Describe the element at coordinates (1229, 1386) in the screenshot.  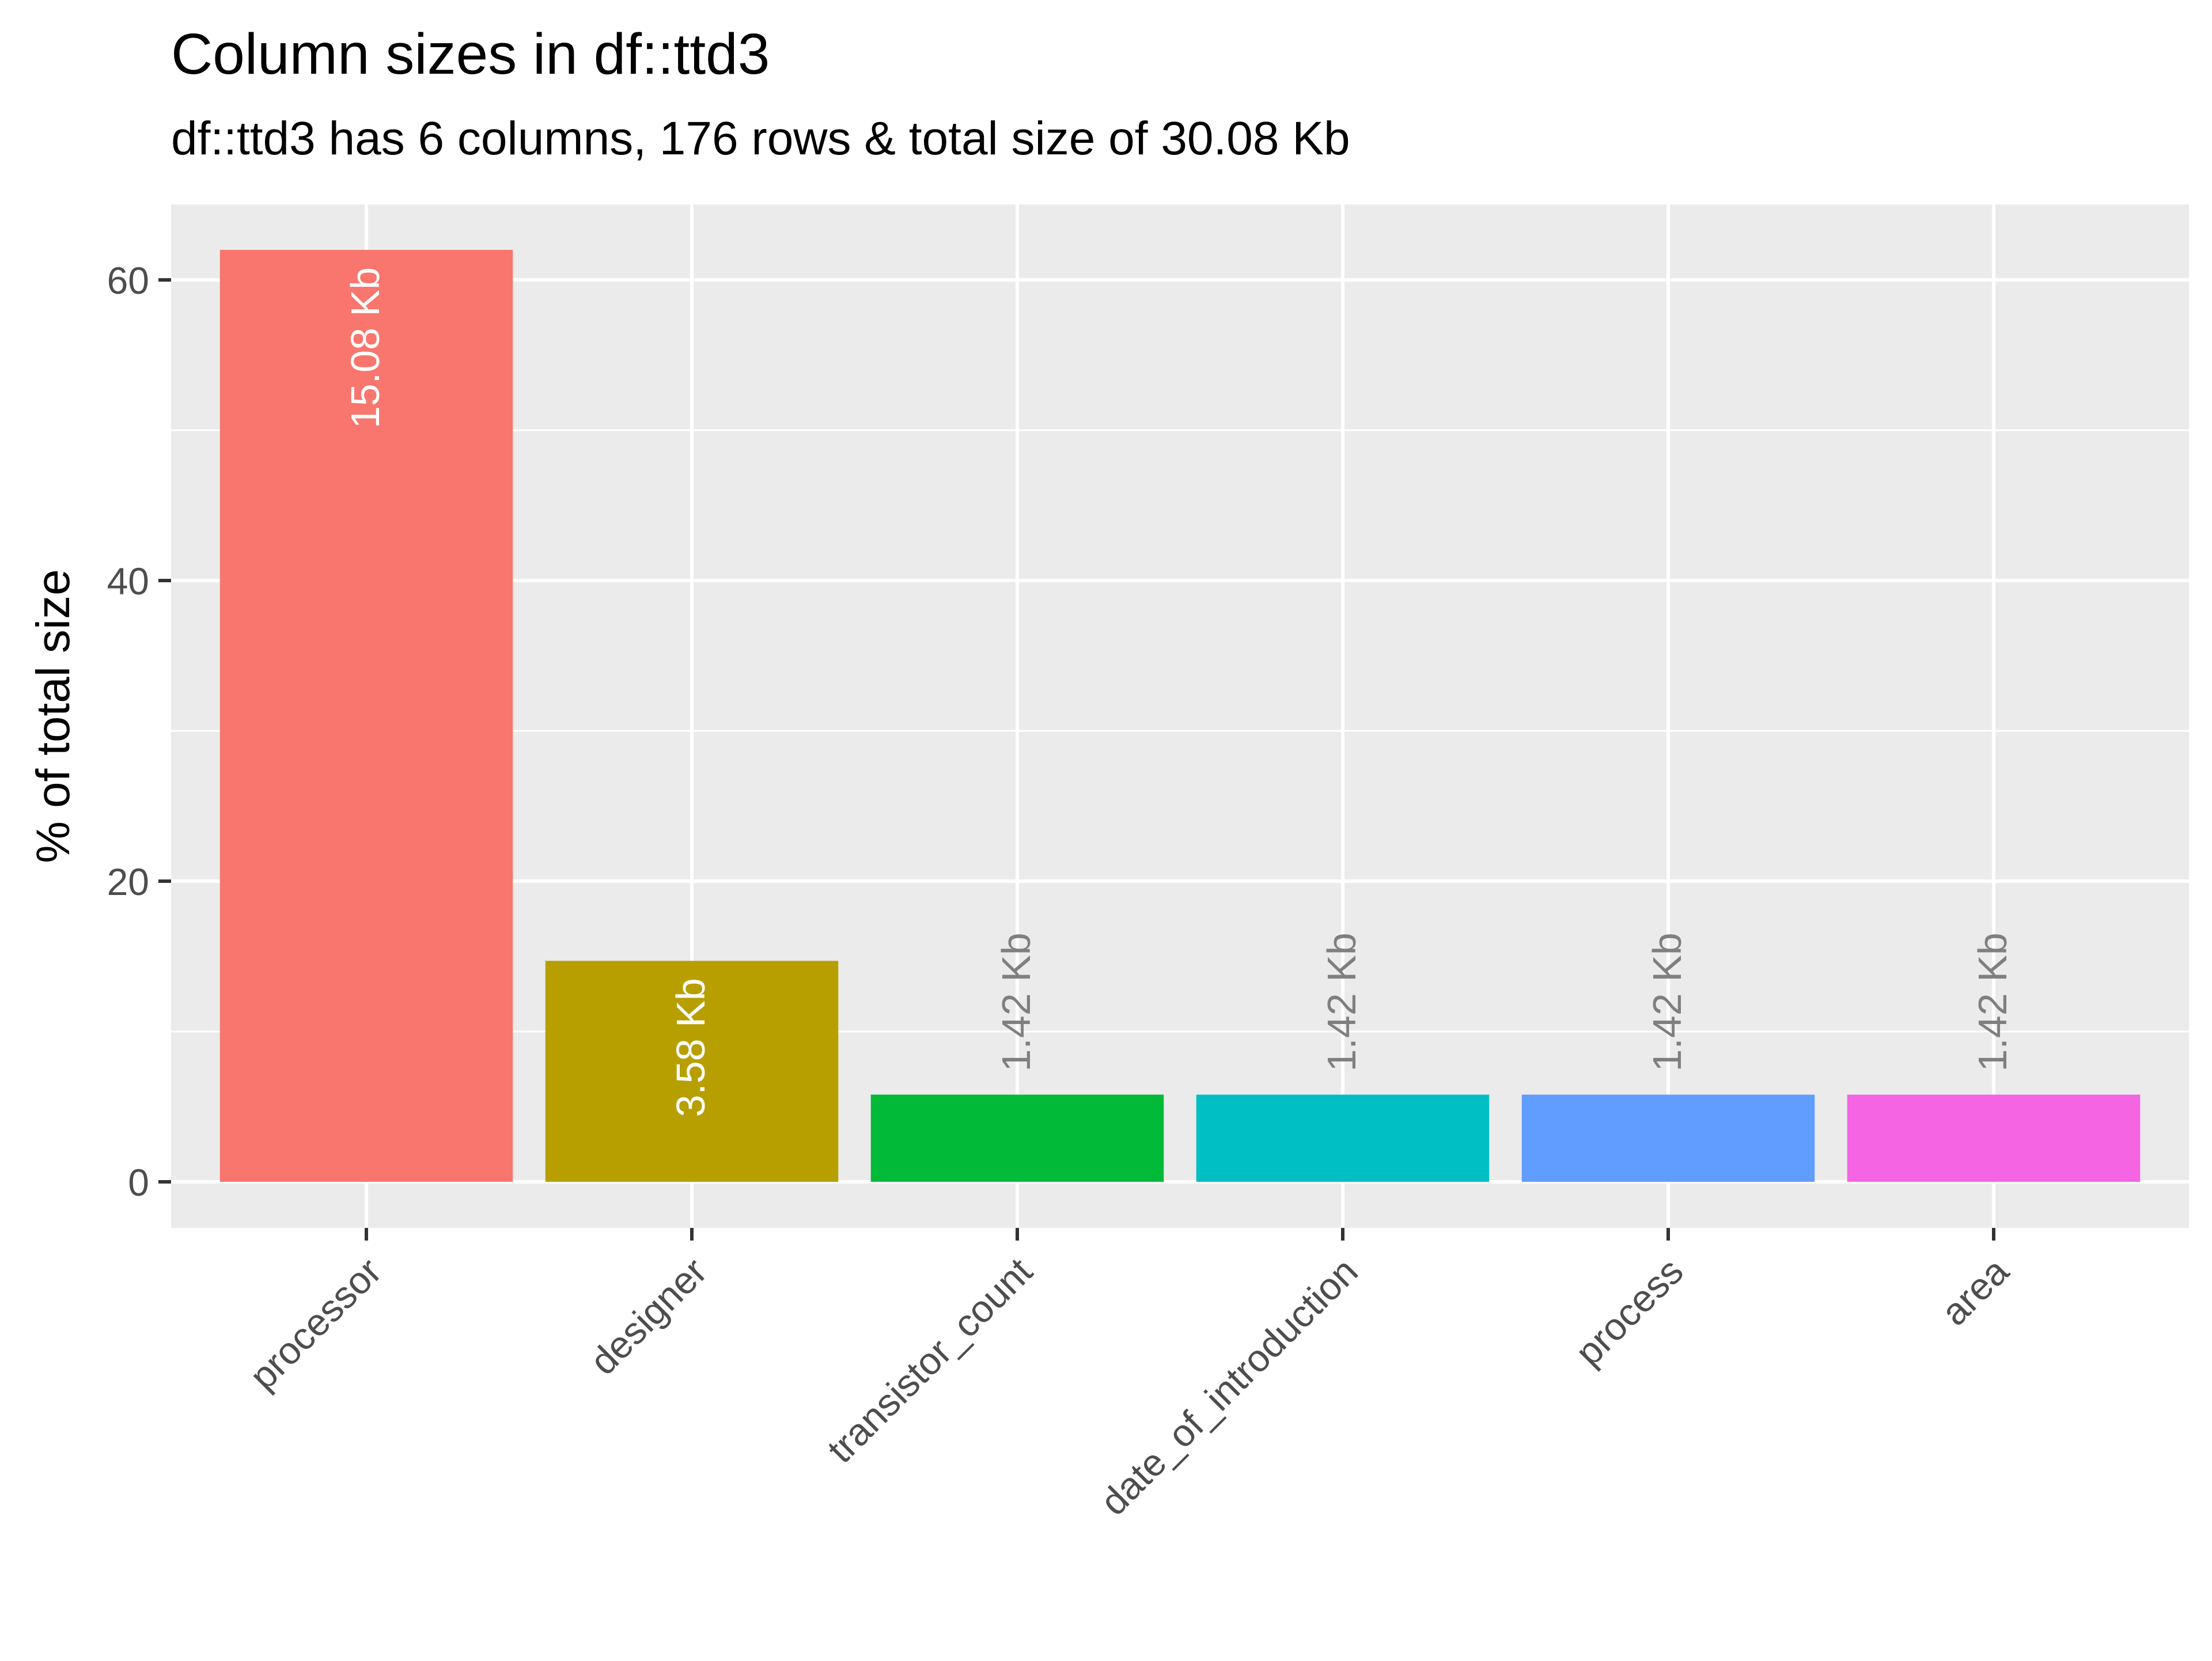
I see `x-tick-label: date_of_introduction` at that location.